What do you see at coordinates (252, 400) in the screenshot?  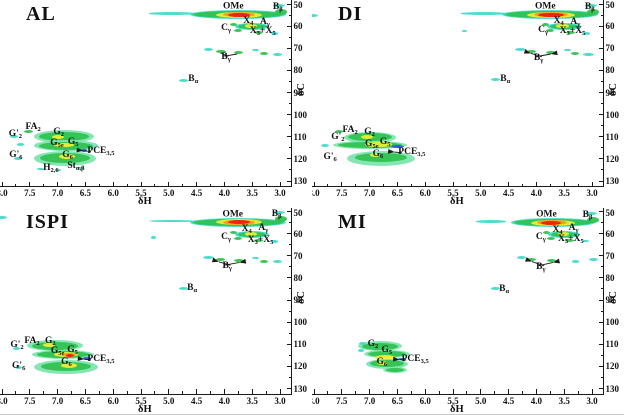 I see `x-tick-label: 3.5` at bounding box center [252, 400].